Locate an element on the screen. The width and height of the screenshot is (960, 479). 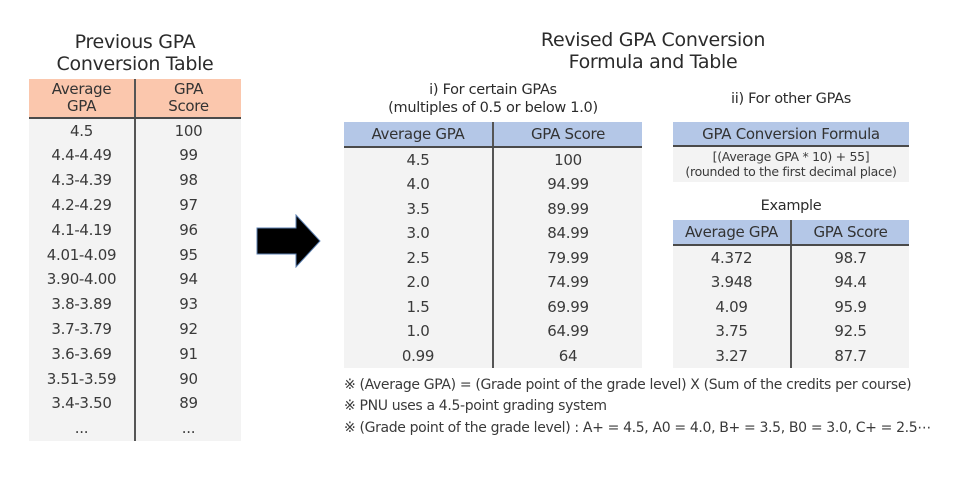
table-row: 0.99 64 is located at coordinates (493, 355).